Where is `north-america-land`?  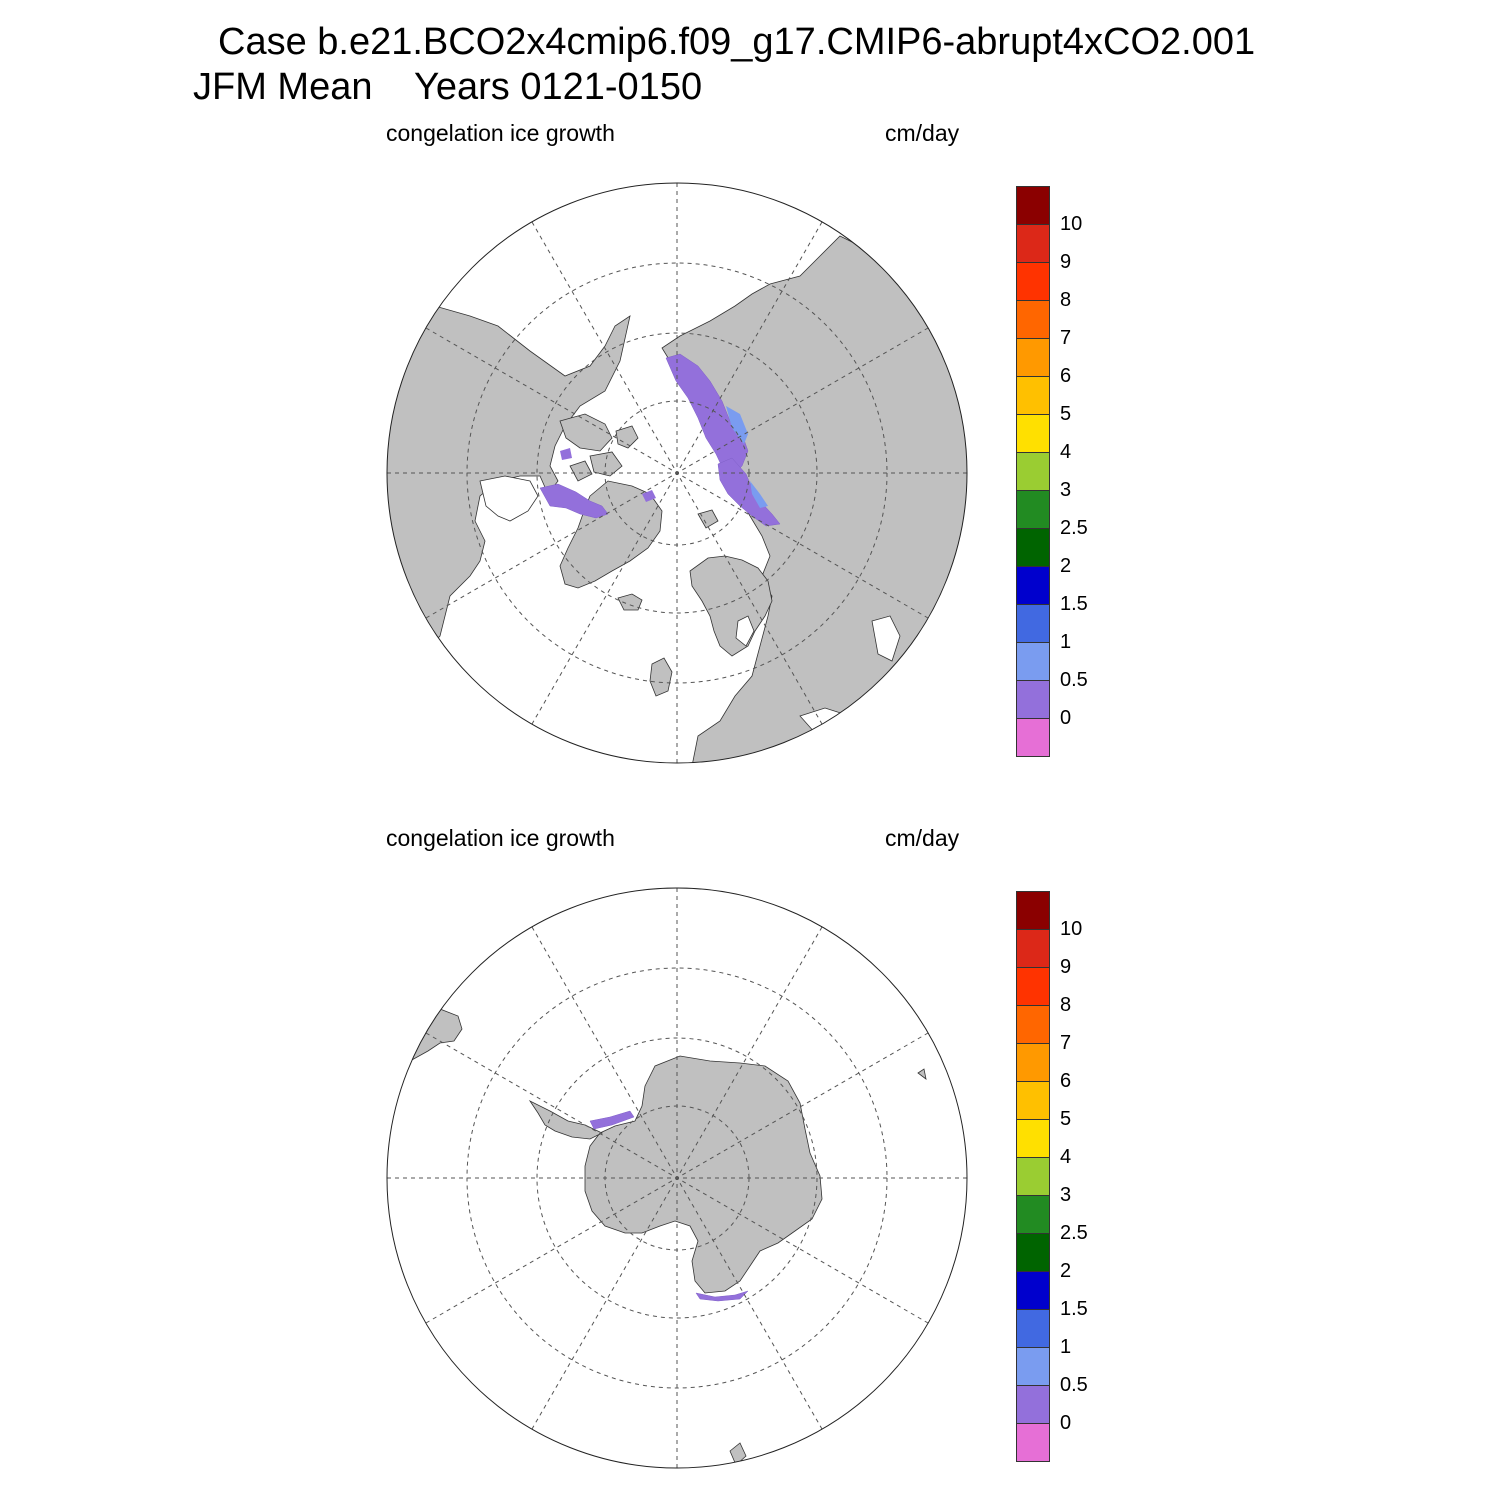 north-america-land is located at coordinates (509, 500).